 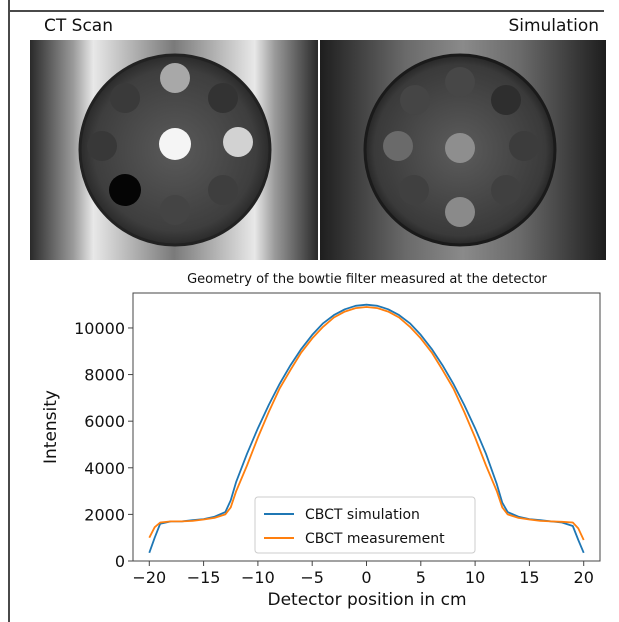 What do you see at coordinates (366, 600) in the screenshot?
I see `x-axis-label: Detector position in cm` at bounding box center [366, 600].